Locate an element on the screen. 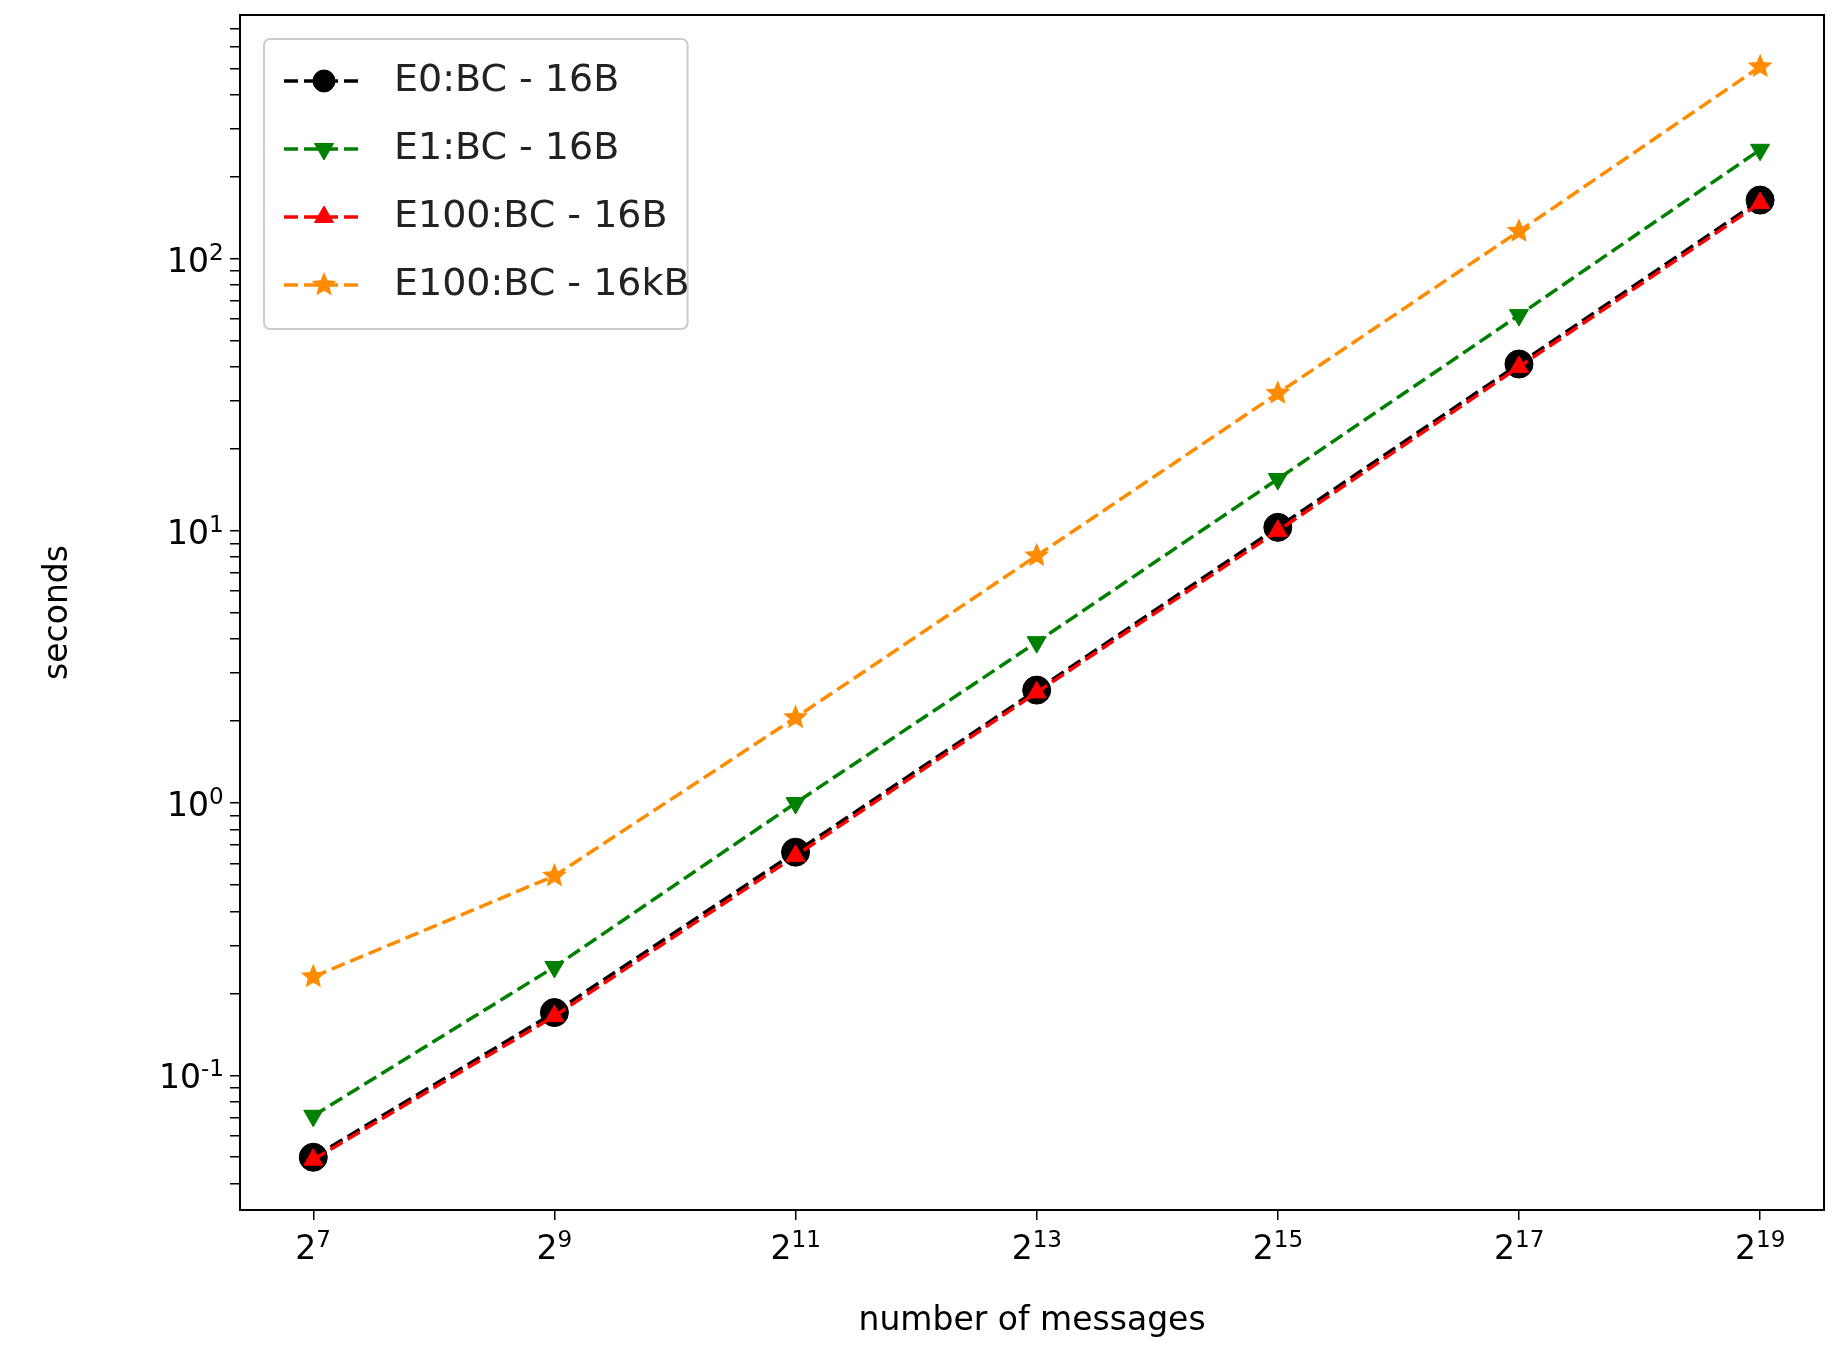  y-axis-title: seconds is located at coordinates (55, 612).